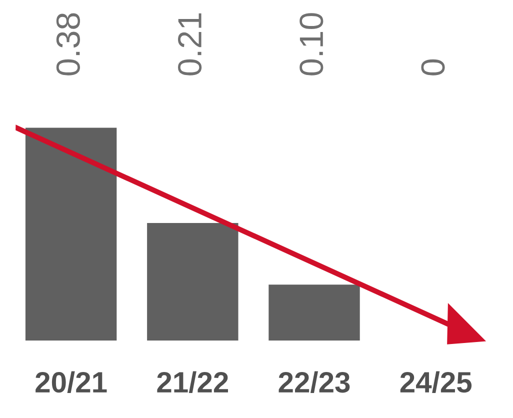 The image size is (513, 418). I want to click on data-label: 0.10, so click(312, 44).